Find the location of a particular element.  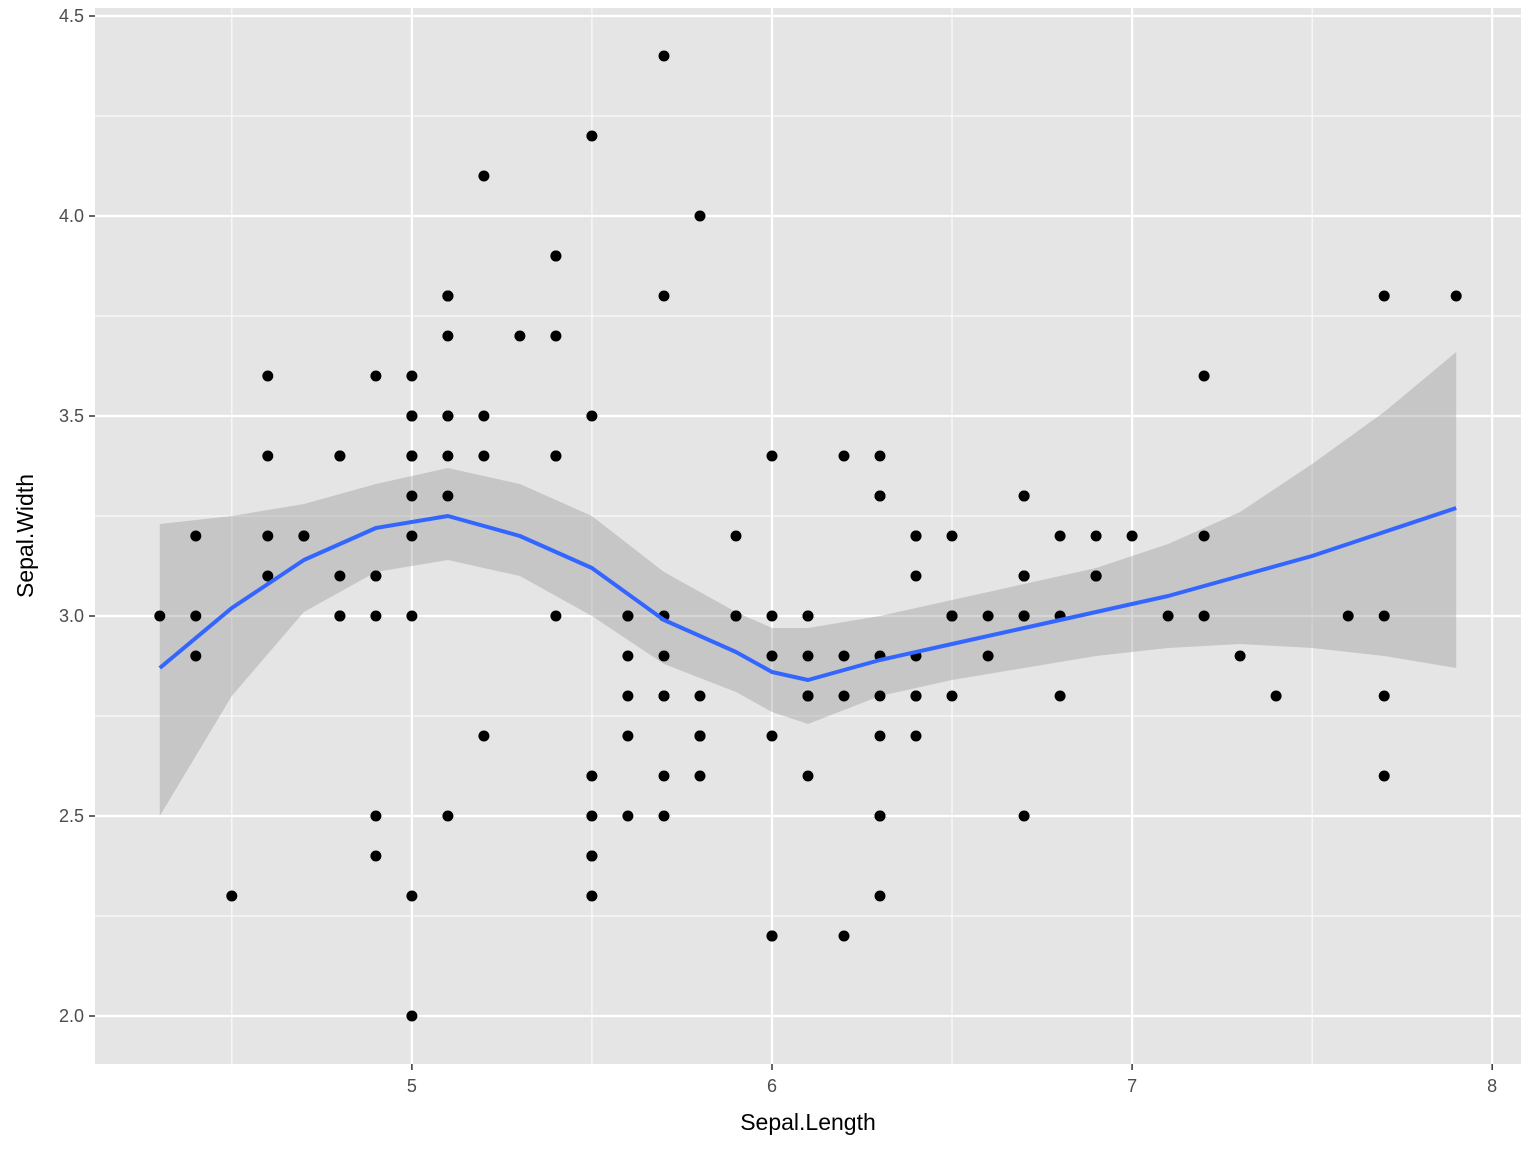

x-tick-label: 7 is located at coordinates (1132, 1086).